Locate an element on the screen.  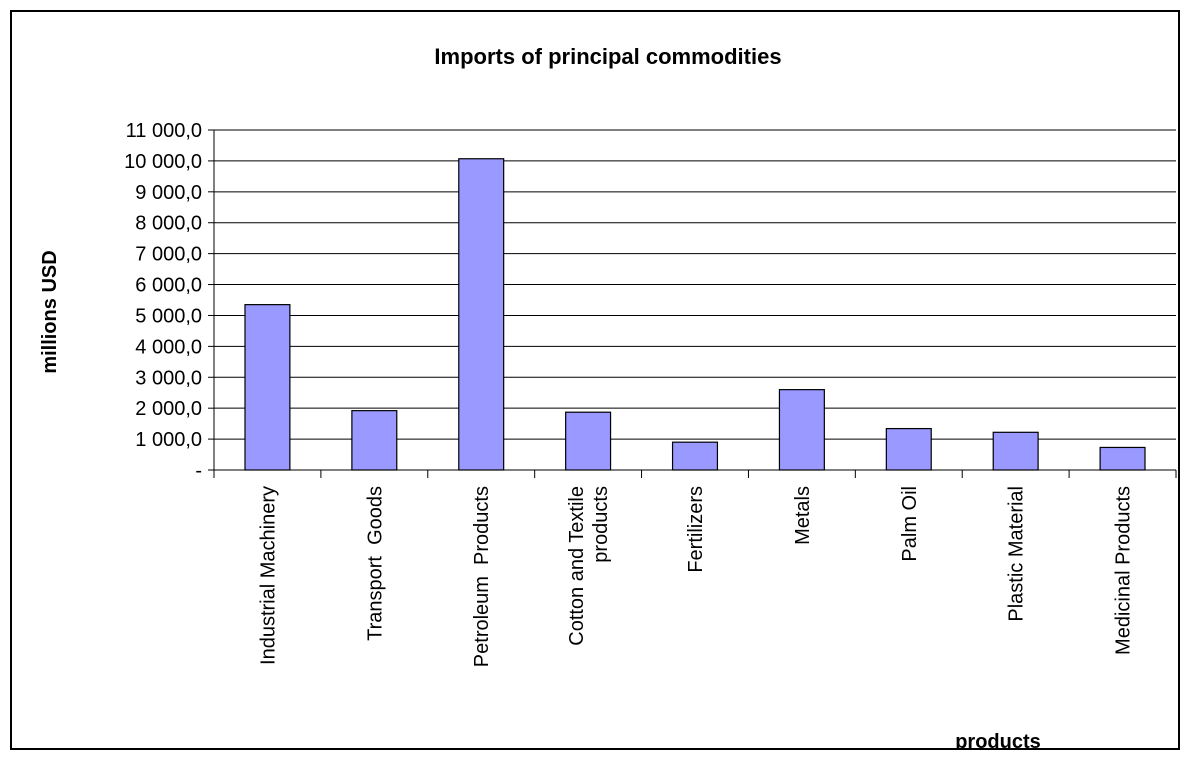
x-category-label: Cotton and Textile products is located at coordinates (589, 566).